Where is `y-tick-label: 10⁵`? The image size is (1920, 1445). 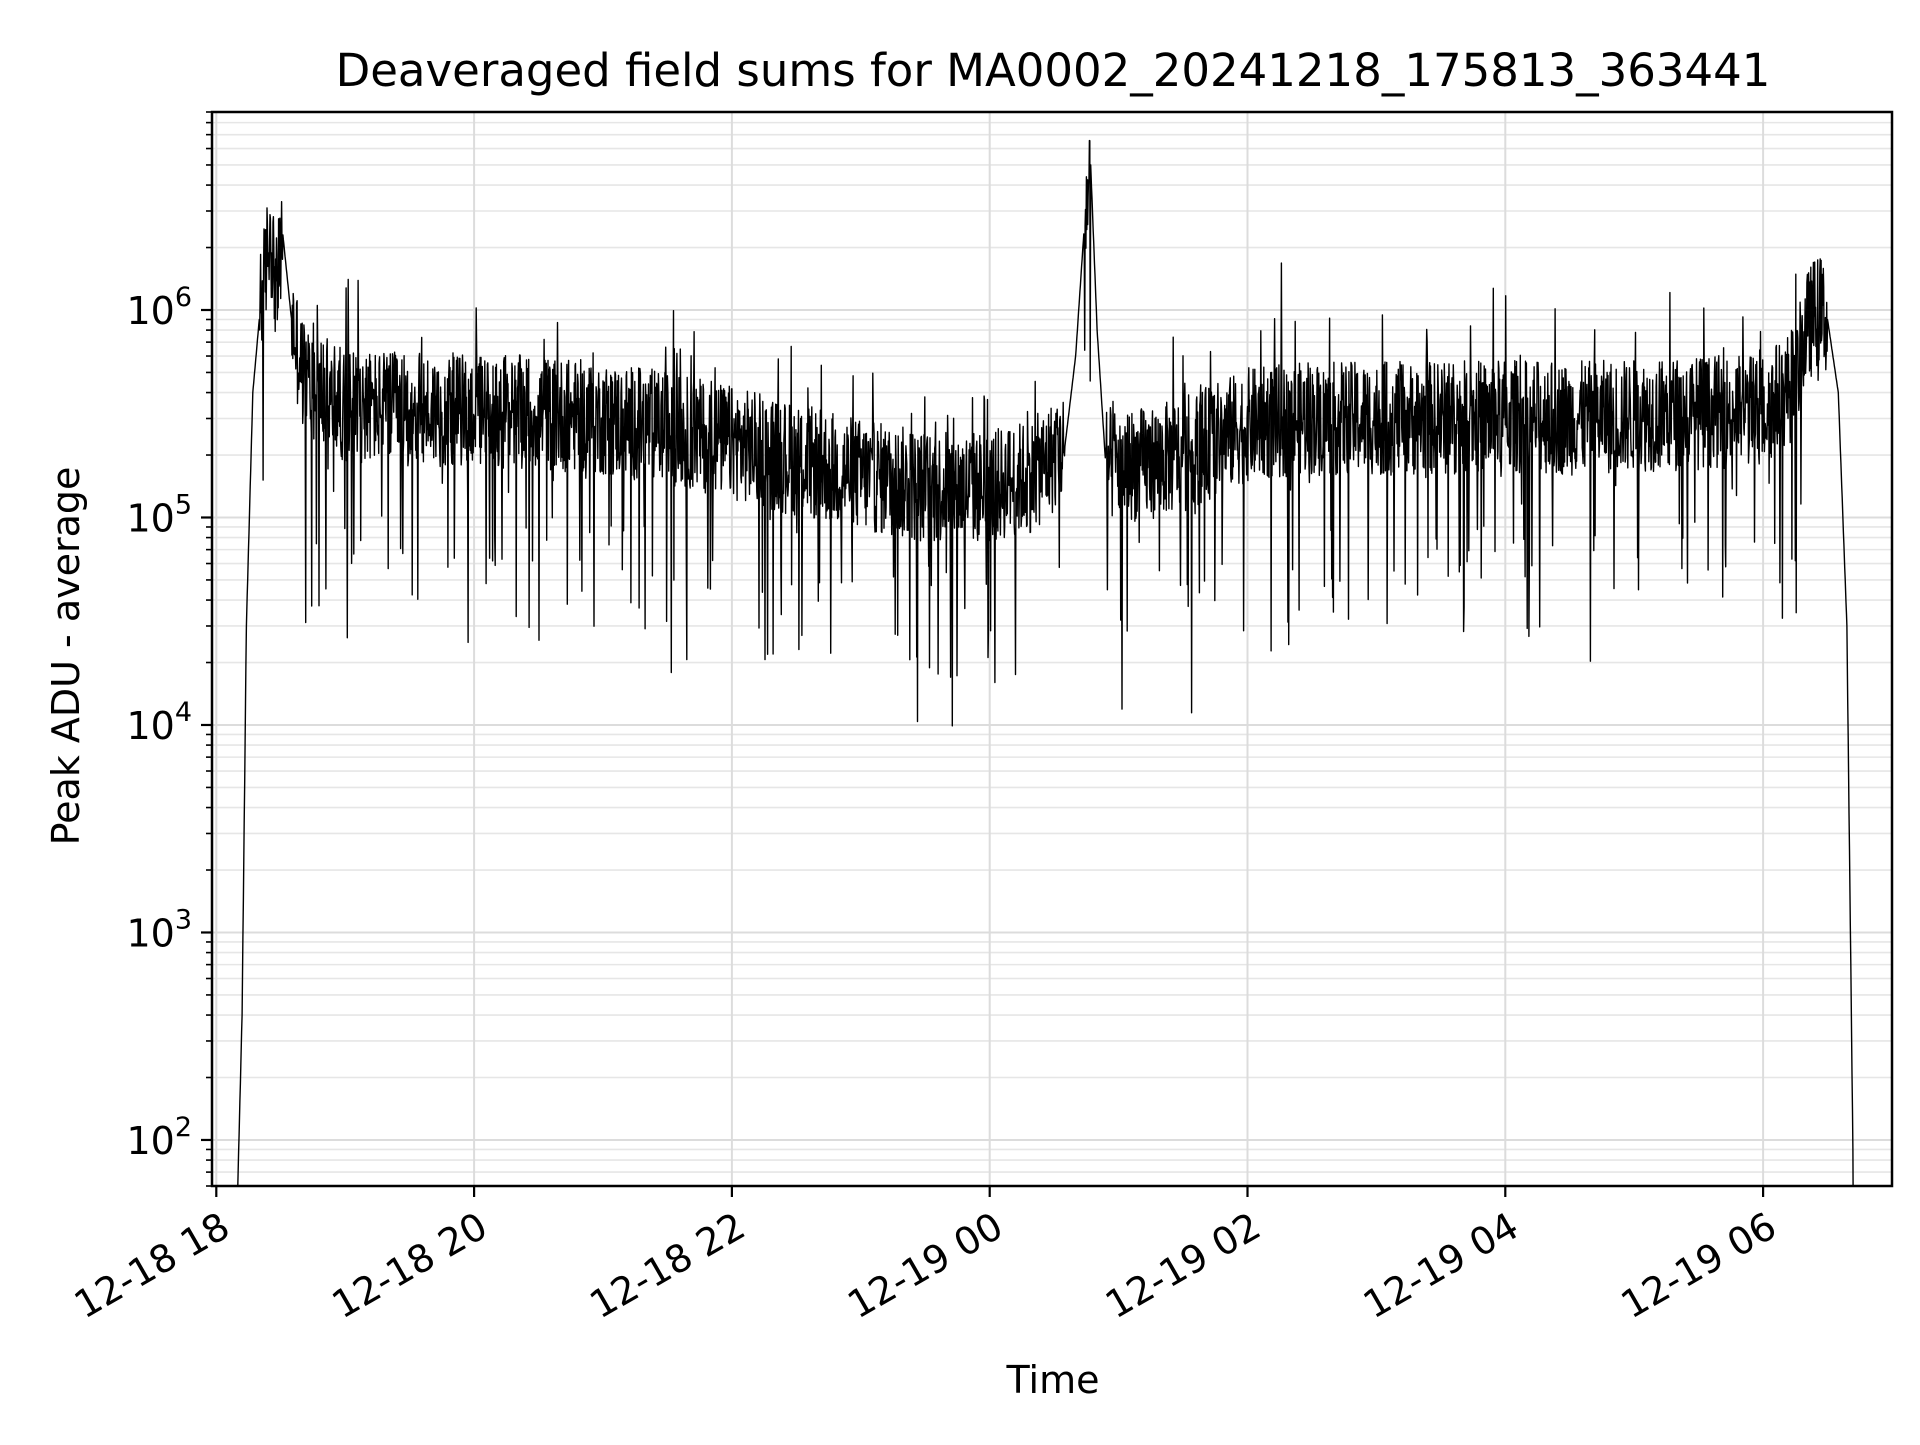
y-tick-label: 10⁵ is located at coordinates (159, 514).